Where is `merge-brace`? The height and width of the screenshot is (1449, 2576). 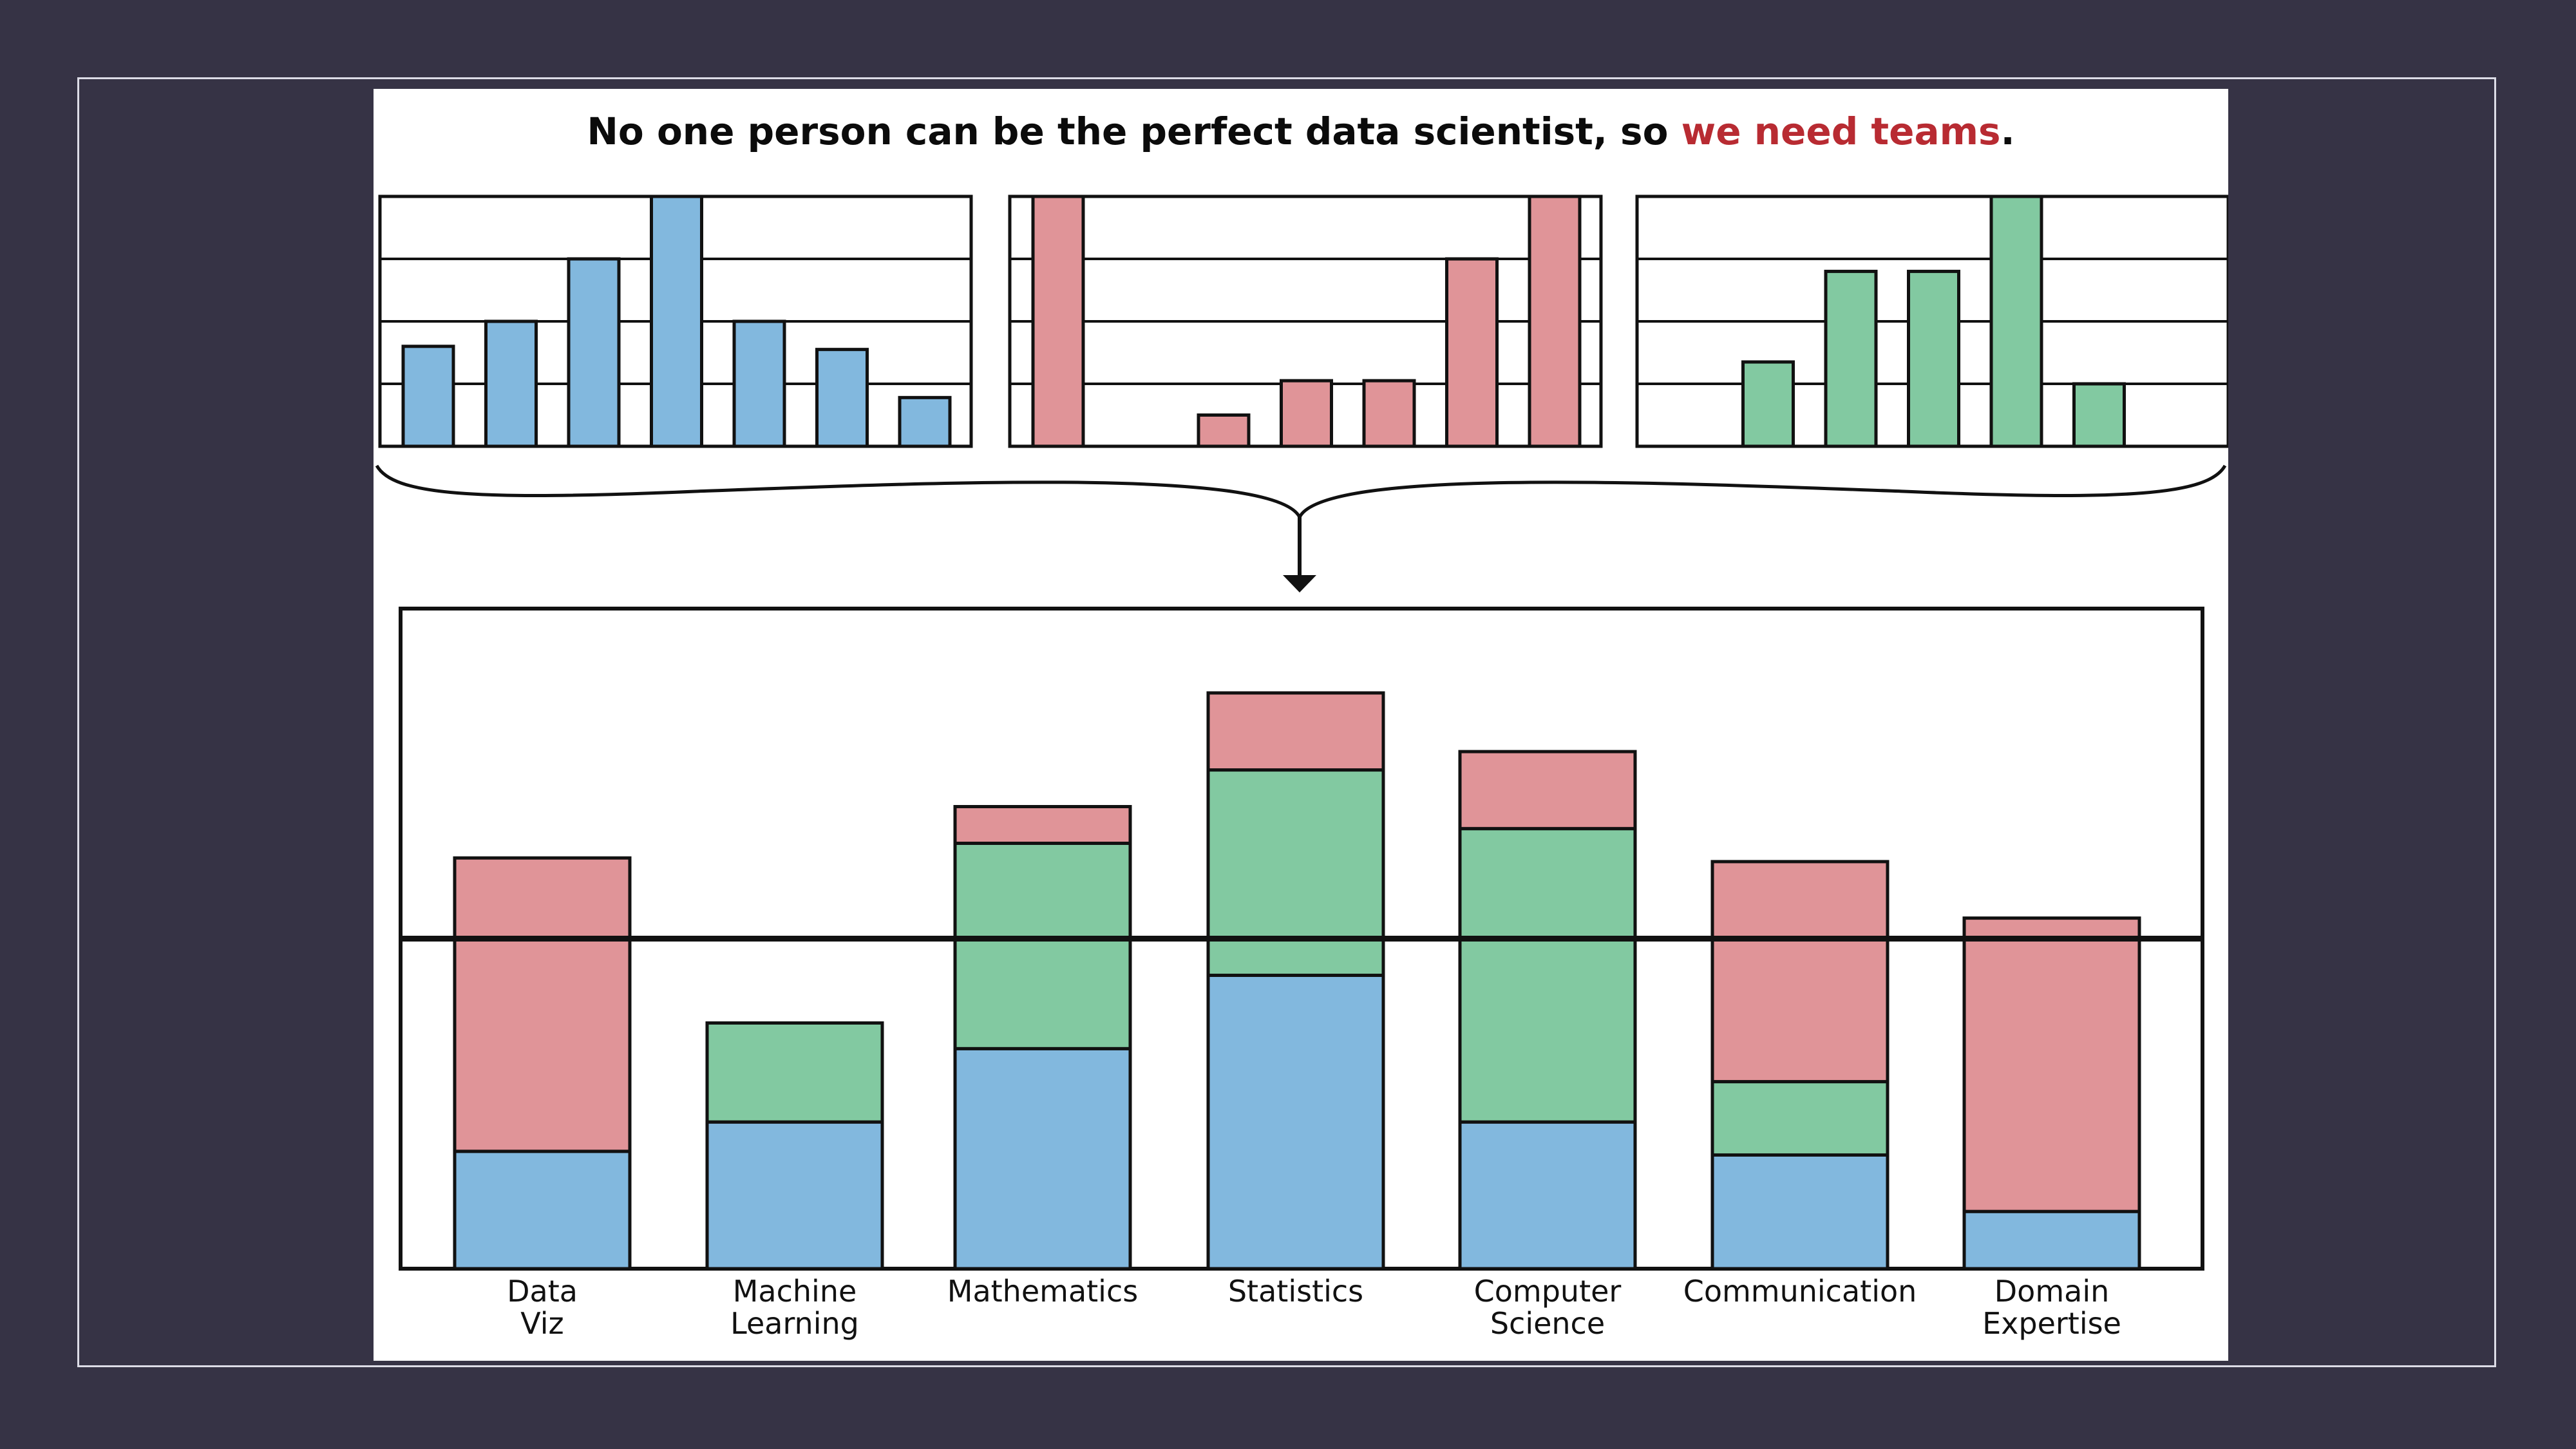
merge-brace is located at coordinates (1301, 493).